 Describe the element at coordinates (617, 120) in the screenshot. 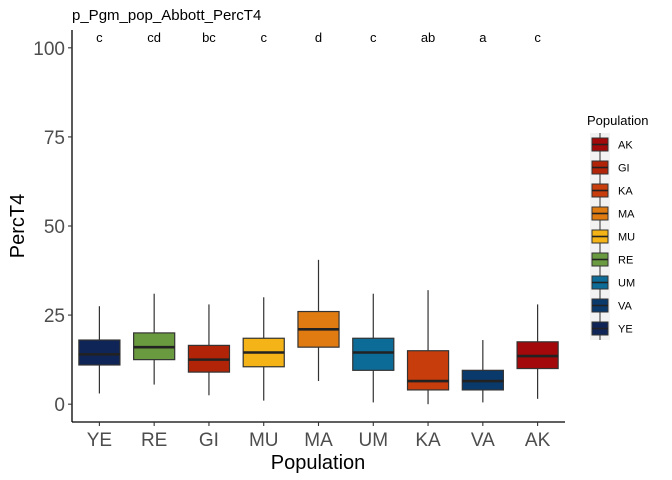

I see `legend-title: Population` at that location.